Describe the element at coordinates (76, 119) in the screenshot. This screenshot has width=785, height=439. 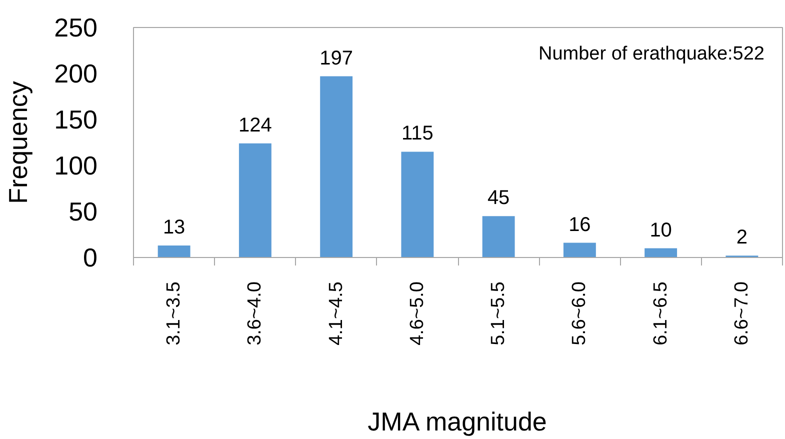
I see `y-tick-label: 150` at that location.